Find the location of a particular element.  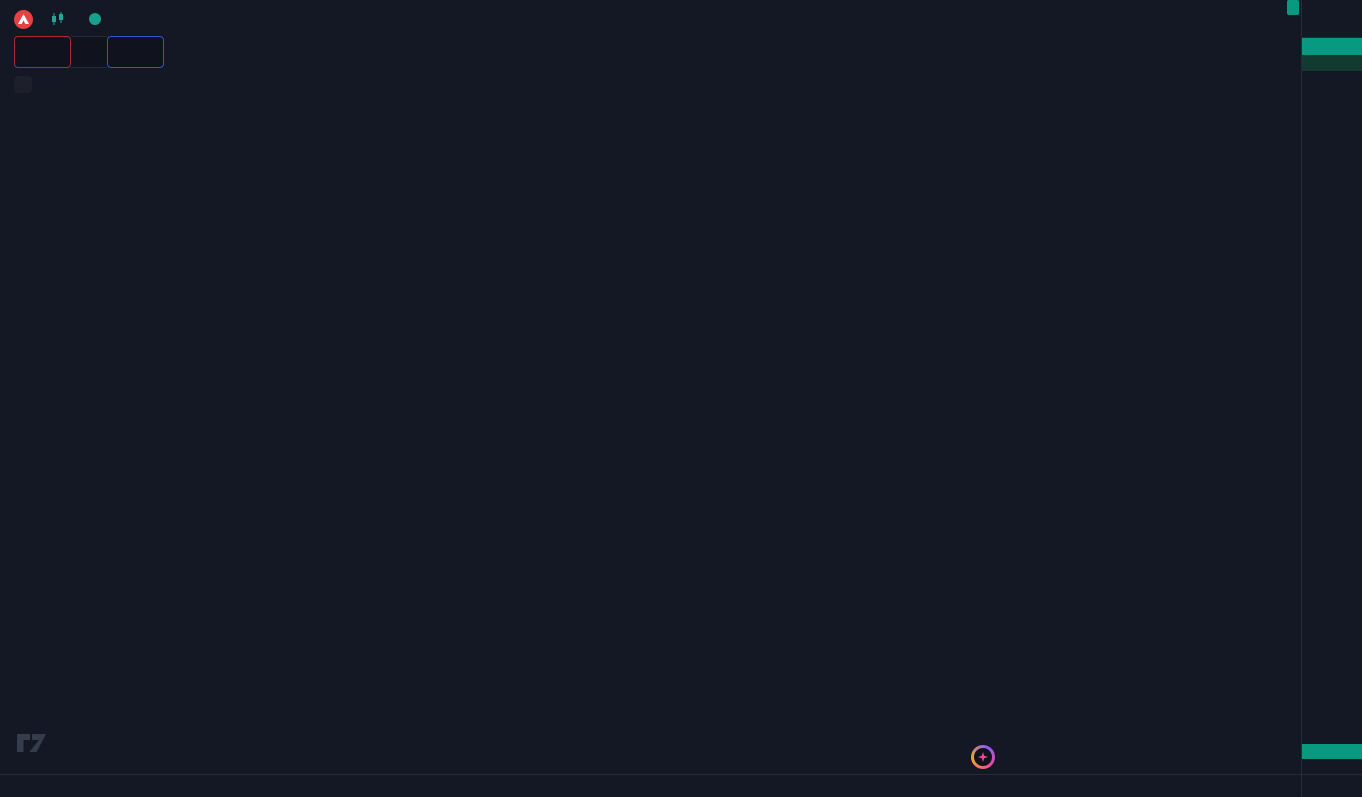

last-price-value is located at coordinates (1332, 46).